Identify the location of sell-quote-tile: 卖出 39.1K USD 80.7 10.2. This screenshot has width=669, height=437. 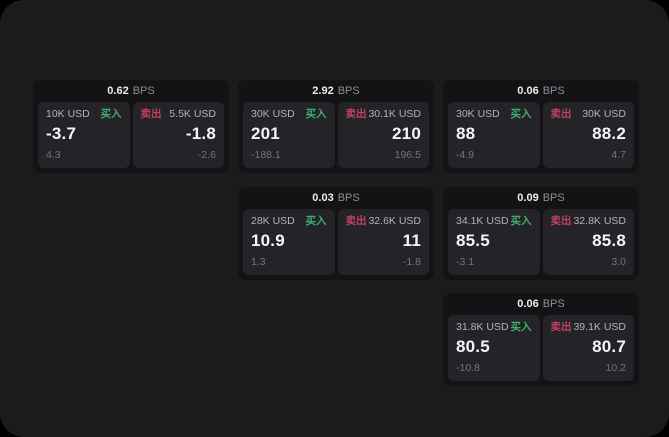
(588, 348).